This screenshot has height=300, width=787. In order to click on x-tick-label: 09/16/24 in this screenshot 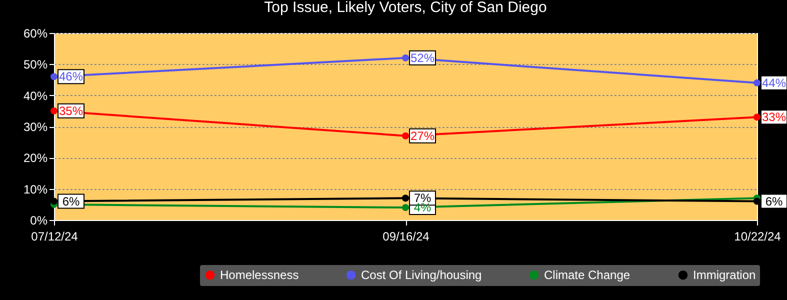, I will do `click(406, 237)`.